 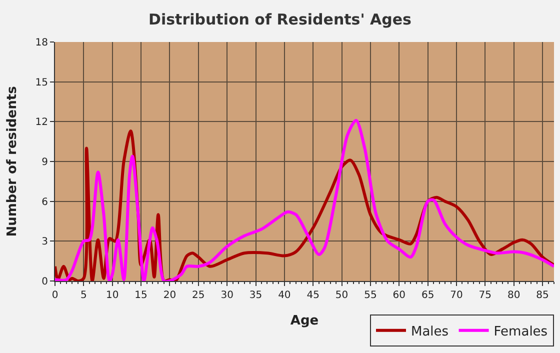 What do you see at coordinates (542, 295) in the screenshot?
I see `x-tick-label: 85` at bounding box center [542, 295].